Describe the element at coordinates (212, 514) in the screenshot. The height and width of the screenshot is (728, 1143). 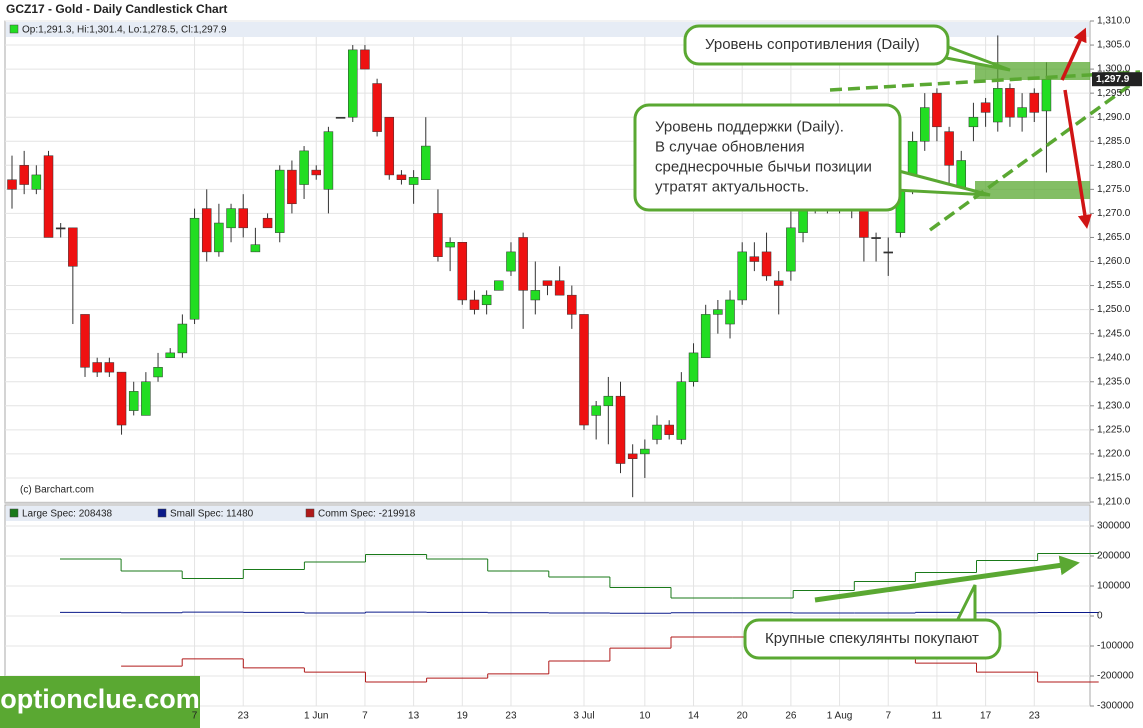
I see `legend-label: Small Spec: 11480` at that location.